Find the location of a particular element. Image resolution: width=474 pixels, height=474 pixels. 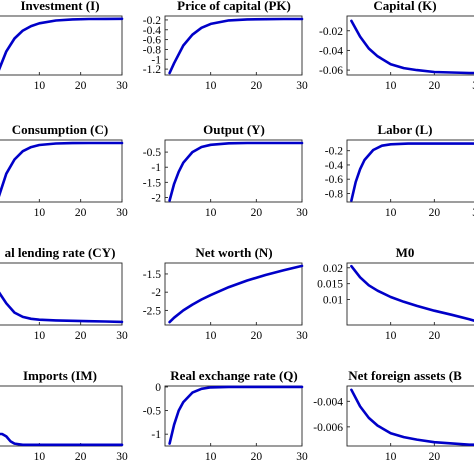

panel-9: M0 10 20 0.02 0.015 0.01 is located at coordinates (395, 293).